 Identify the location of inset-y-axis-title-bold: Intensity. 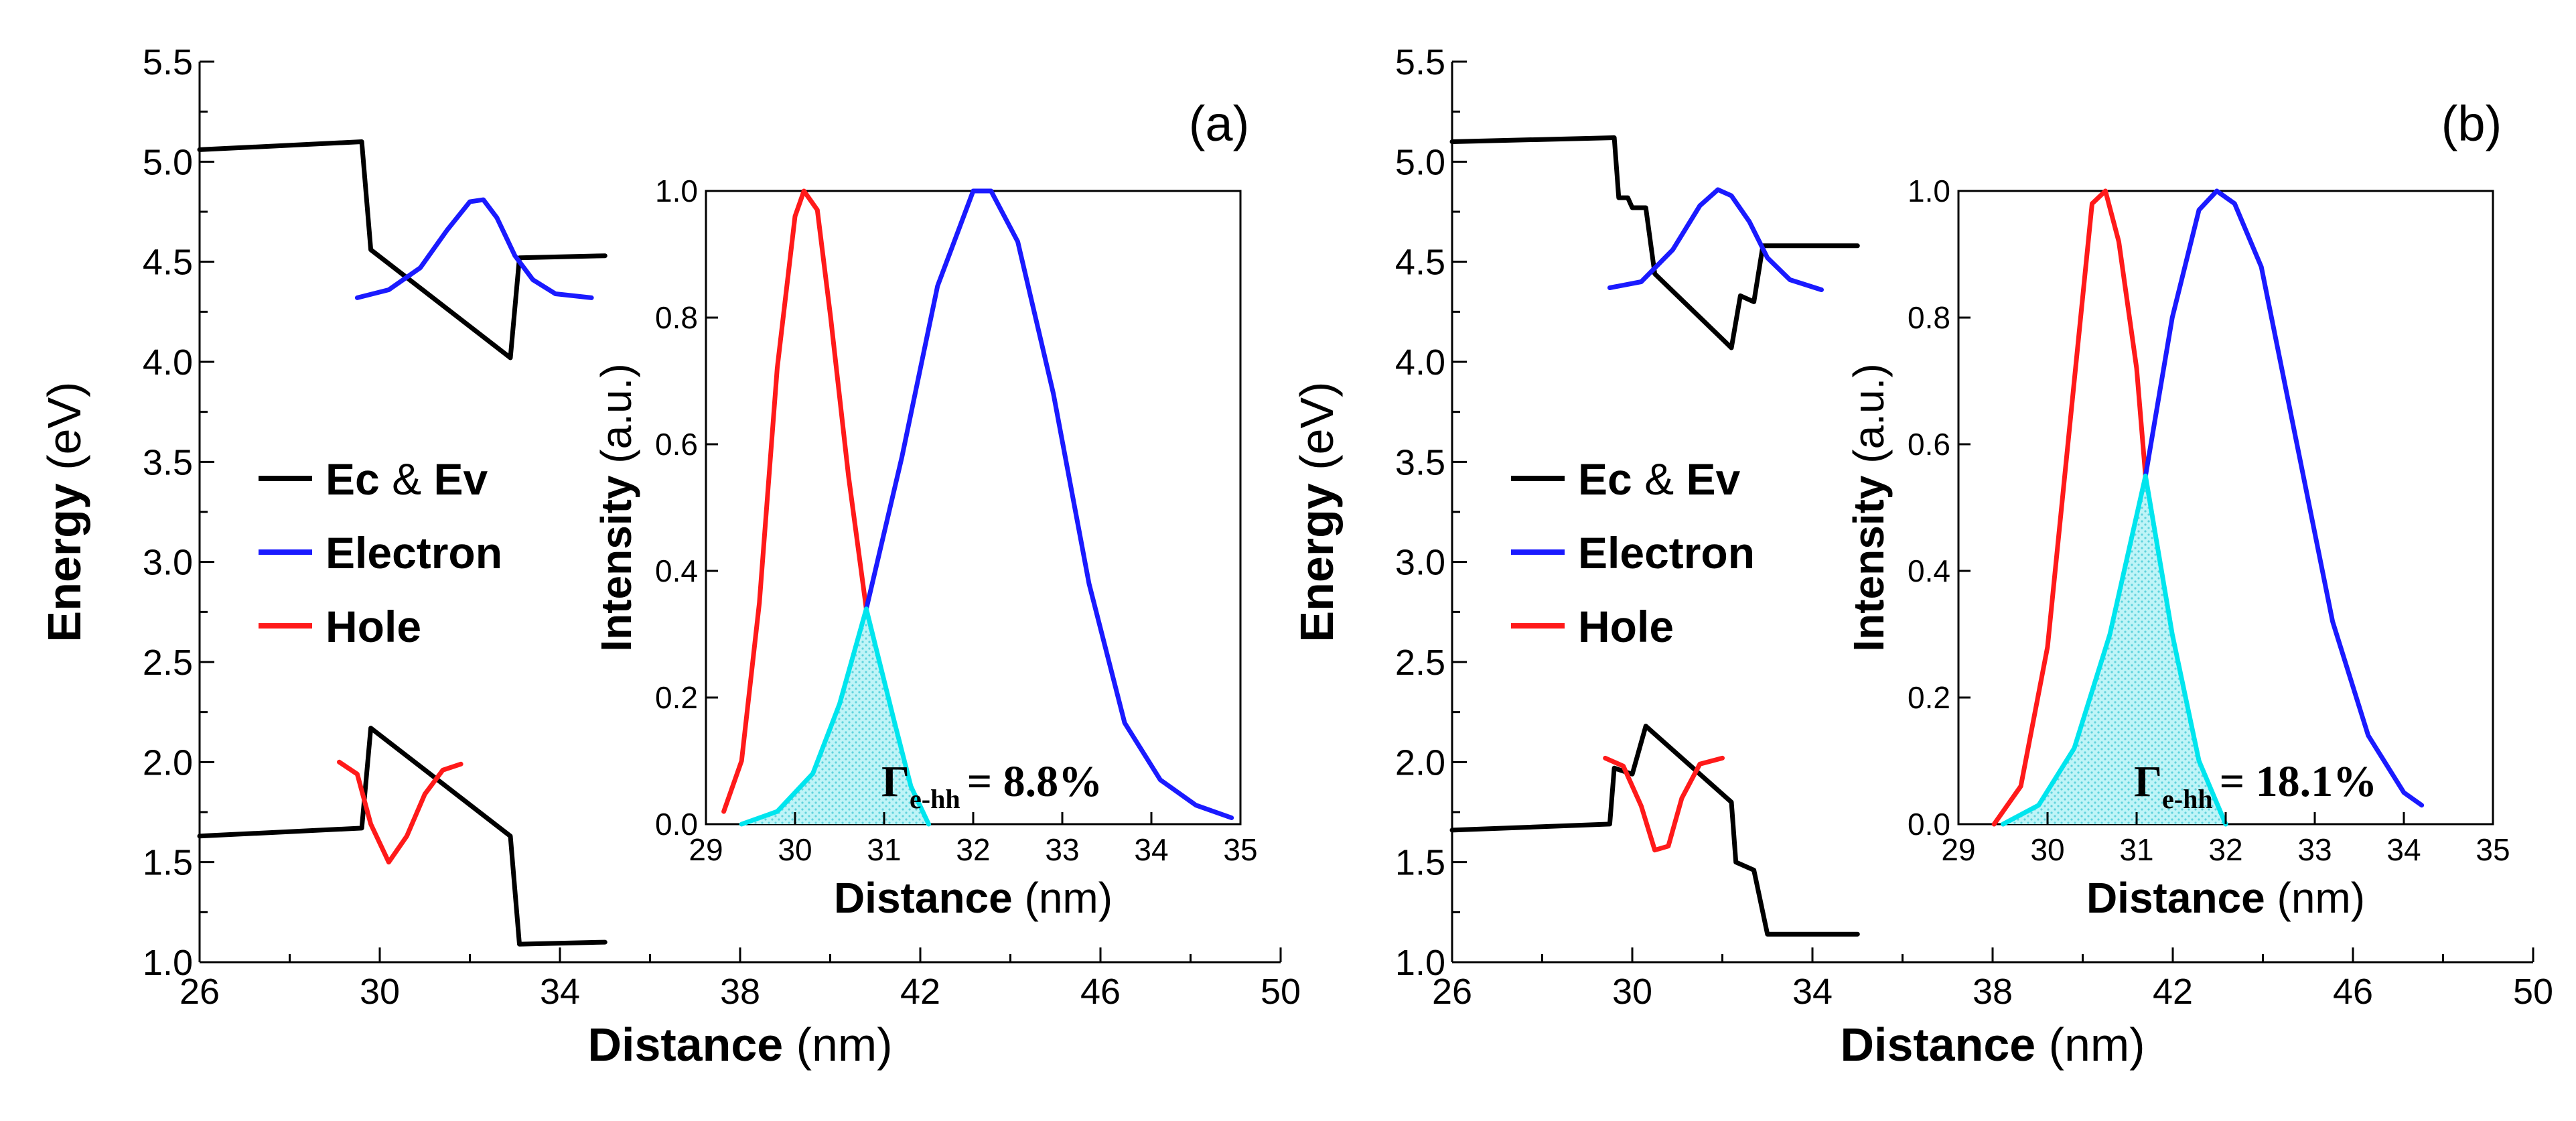
(616, 563).